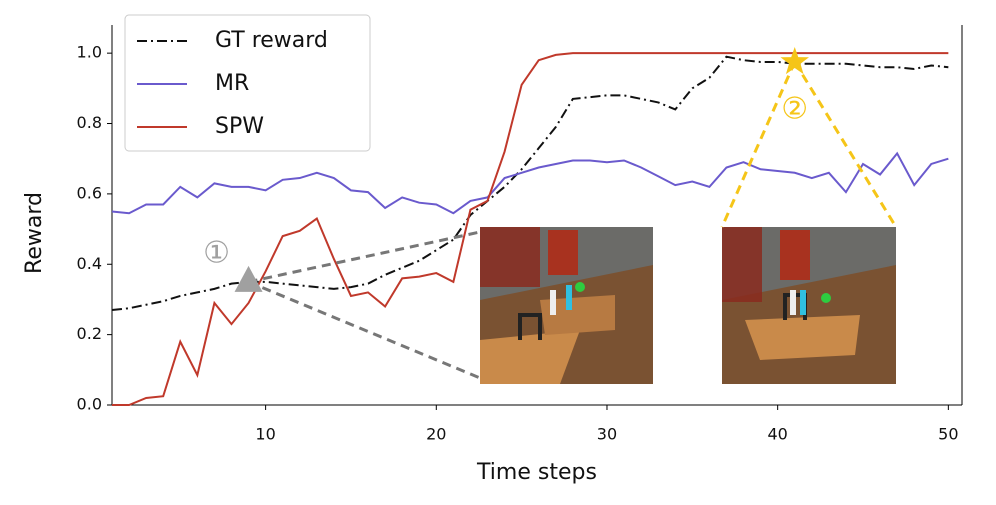 The image size is (996, 505). What do you see at coordinates (89, 52) in the screenshot?
I see `y-tick-label: 1.0` at bounding box center [89, 52].